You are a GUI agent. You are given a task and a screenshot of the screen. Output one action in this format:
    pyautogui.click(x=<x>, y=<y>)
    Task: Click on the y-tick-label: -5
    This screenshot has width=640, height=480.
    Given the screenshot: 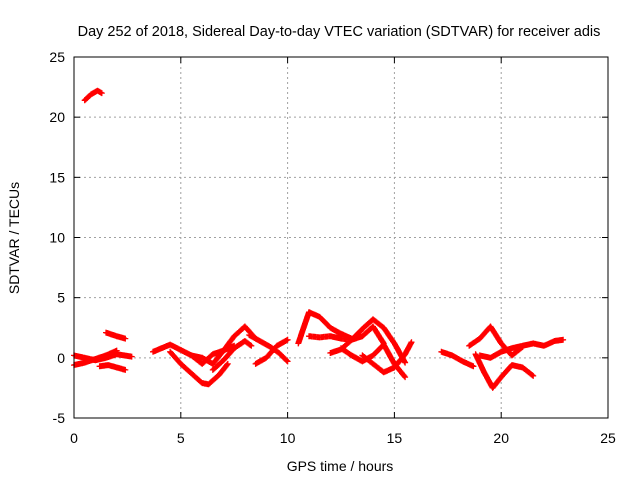 What is the action you would take?
    pyautogui.click(x=59, y=418)
    